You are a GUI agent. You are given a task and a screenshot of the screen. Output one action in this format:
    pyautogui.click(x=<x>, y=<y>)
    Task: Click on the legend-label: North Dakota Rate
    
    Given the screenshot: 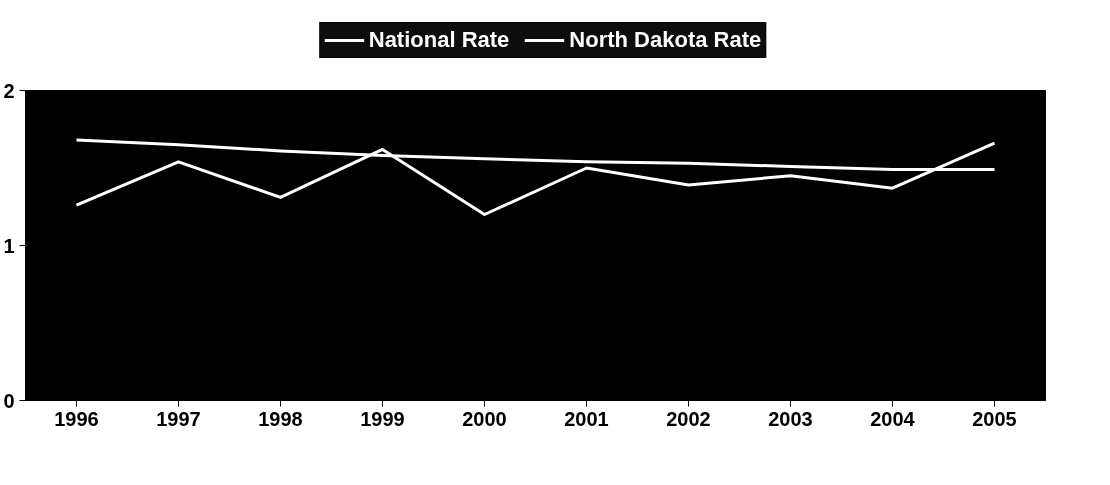 What is the action you would take?
    pyautogui.click(x=665, y=40)
    